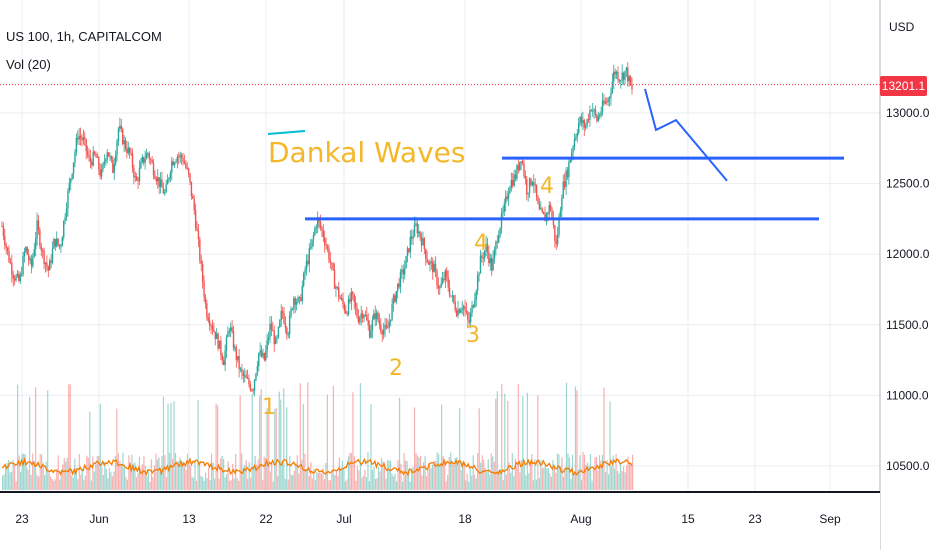 This screenshot has height=550, width=932. Describe the element at coordinates (440, 521) in the screenshot. I see `time-axis-background` at that location.